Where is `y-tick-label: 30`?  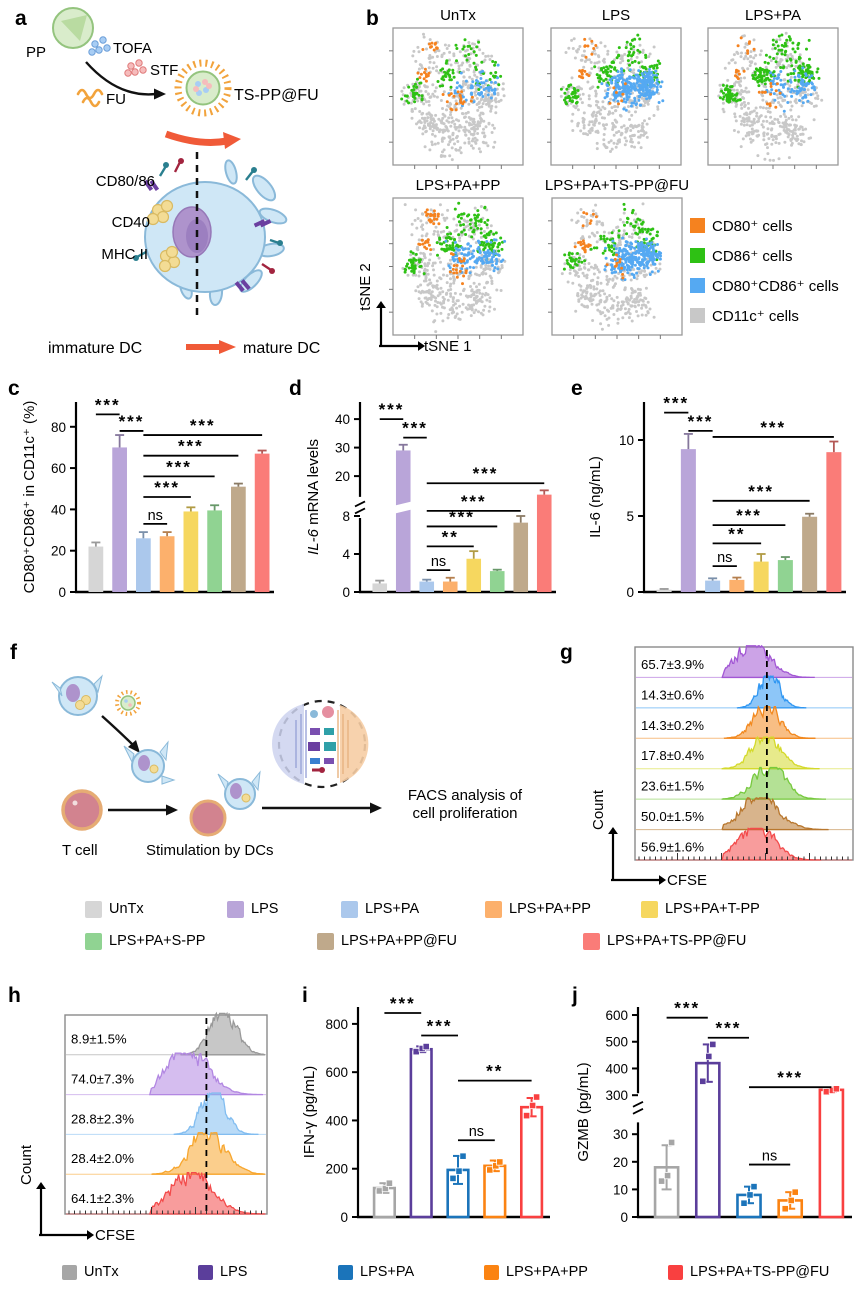
y-tick-label: 30 is located at coordinates (342, 448).